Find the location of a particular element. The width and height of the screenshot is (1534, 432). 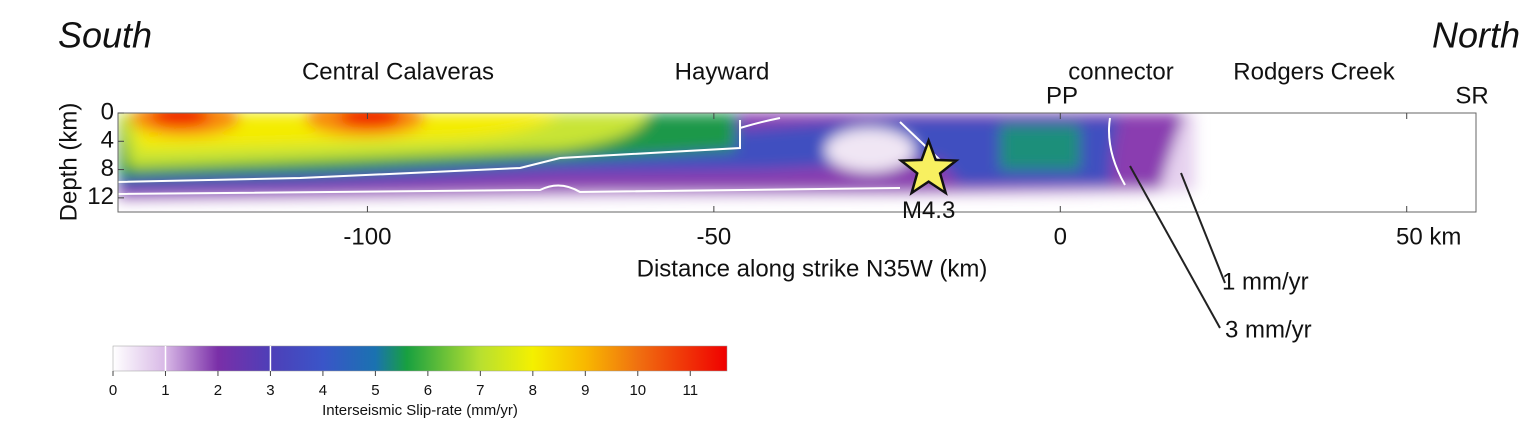

contour-label: 1 mm/yr is located at coordinates (1265, 281).